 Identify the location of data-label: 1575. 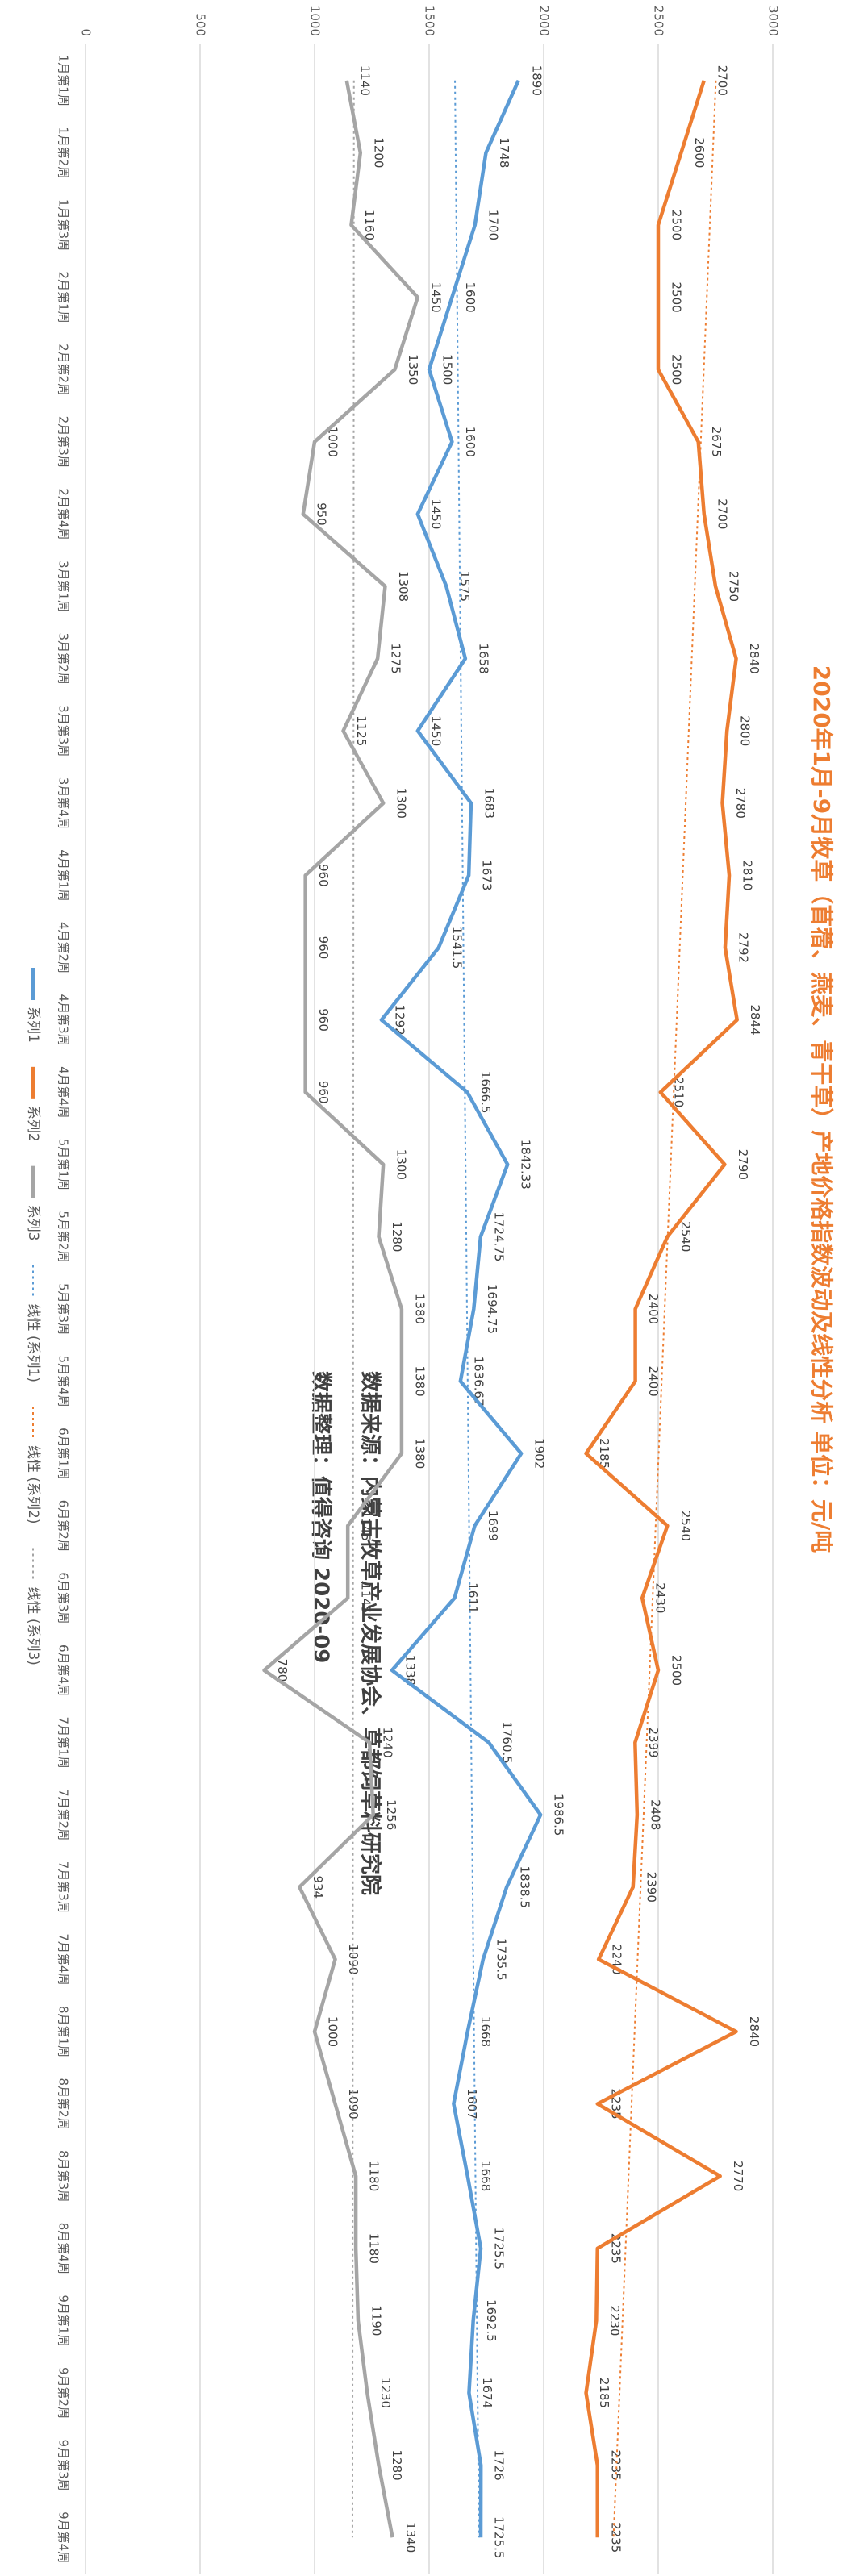
(464, 586).